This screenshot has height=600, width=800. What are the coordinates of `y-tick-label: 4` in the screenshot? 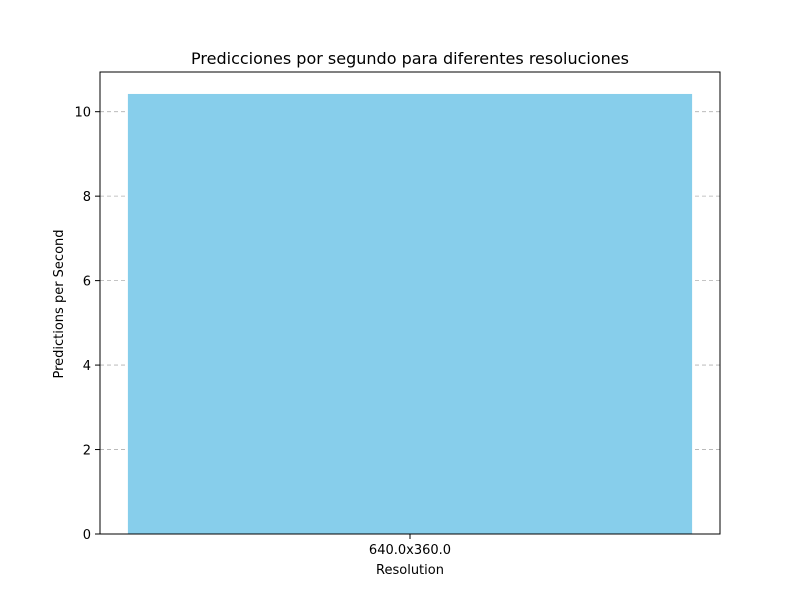 It's located at (87, 366).